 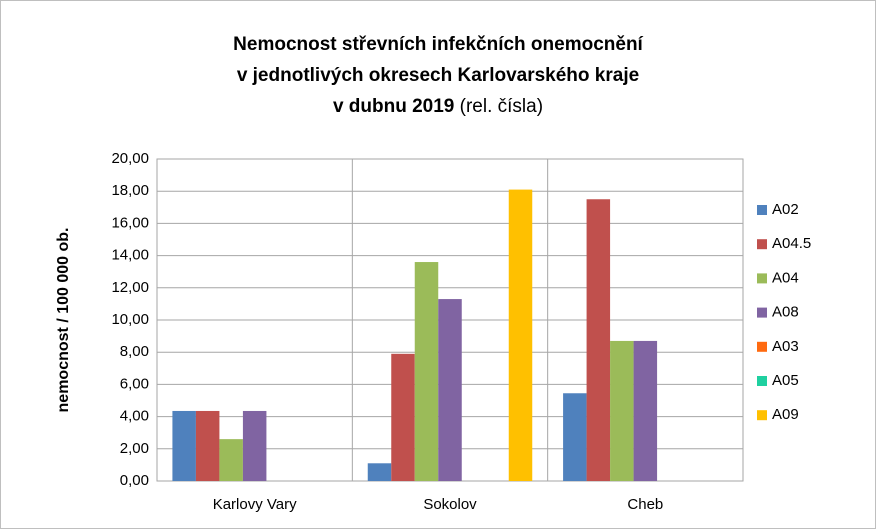 What do you see at coordinates (785, 209) in the screenshot?
I see `legend-label: A02` at bounding box center [785, 209].